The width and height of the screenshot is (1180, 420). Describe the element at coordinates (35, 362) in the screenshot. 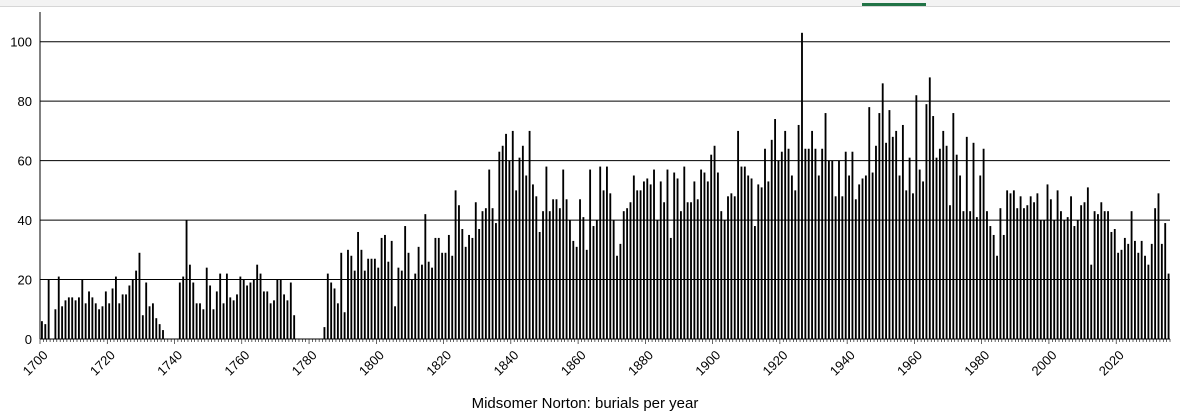

I see `x-tick-label: 1700` at that location.